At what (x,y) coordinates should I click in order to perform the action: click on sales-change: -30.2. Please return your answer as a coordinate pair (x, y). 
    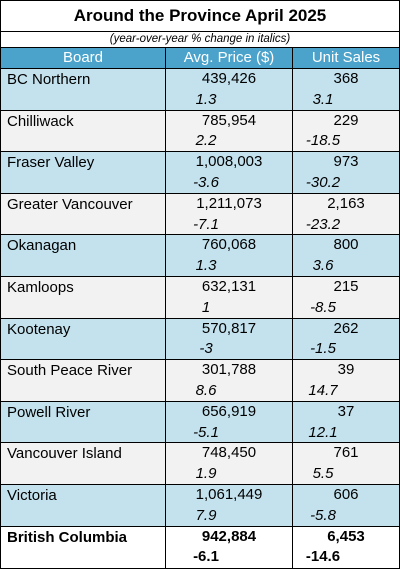
    Looking at the image, I should click on (323, 182).